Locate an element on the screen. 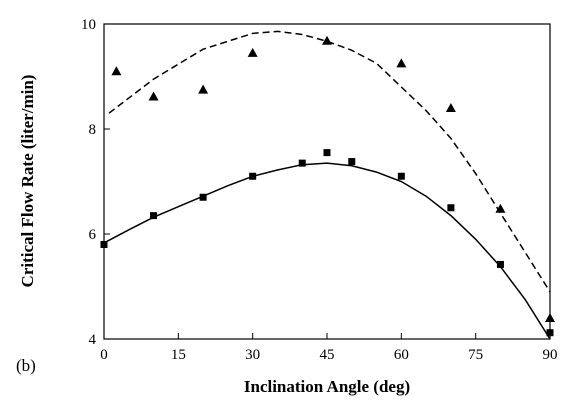 Image resolution: width=567 pixels, height=408 pixels. panel-label: (b) is located at coordinates (26, 365).